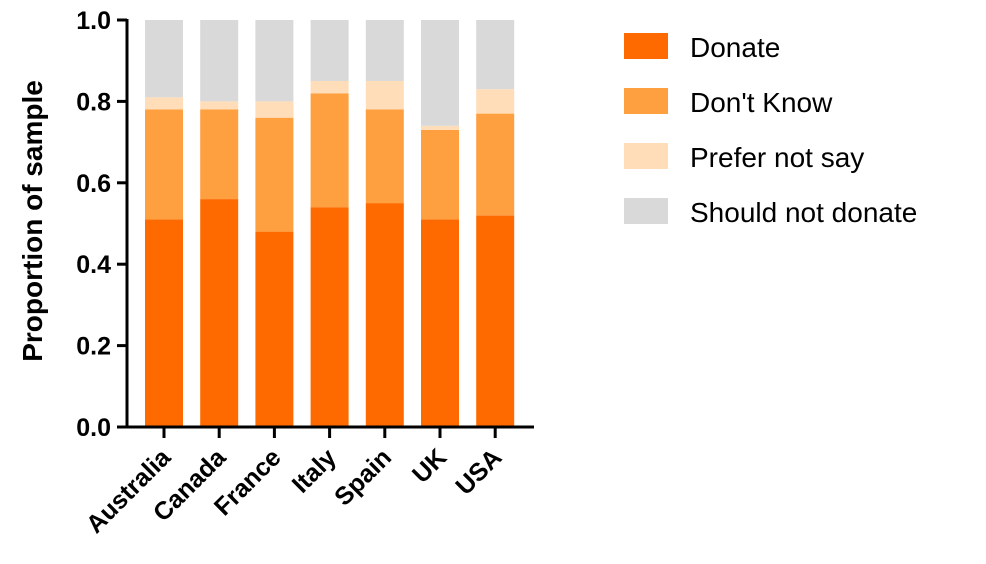  What do you see at coordinates (93, 428) in the screenshot?
I see `y-tick-label: 0.0` at bounding box center [93, 428].